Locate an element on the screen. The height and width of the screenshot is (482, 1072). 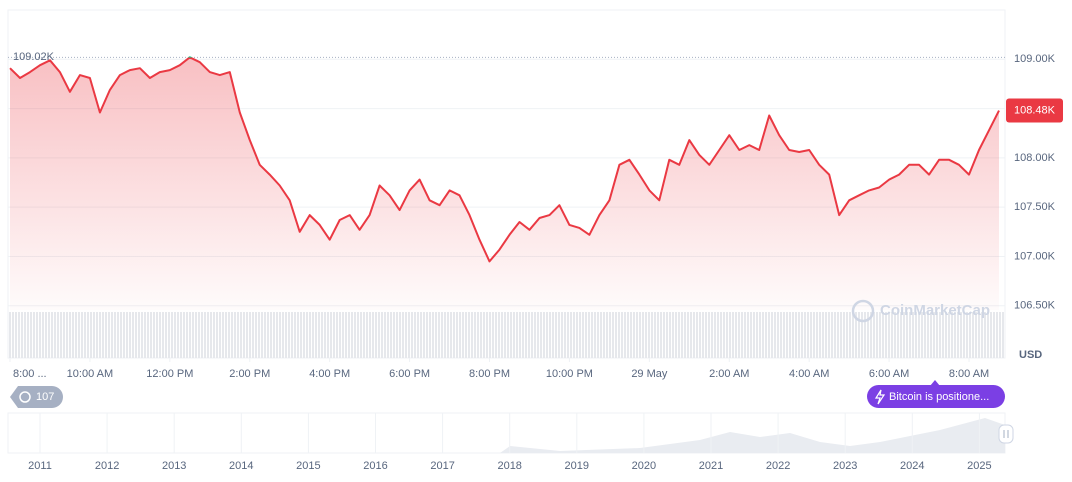
x-tick-label: 10:00 AM is located at coordinates (90, 374).